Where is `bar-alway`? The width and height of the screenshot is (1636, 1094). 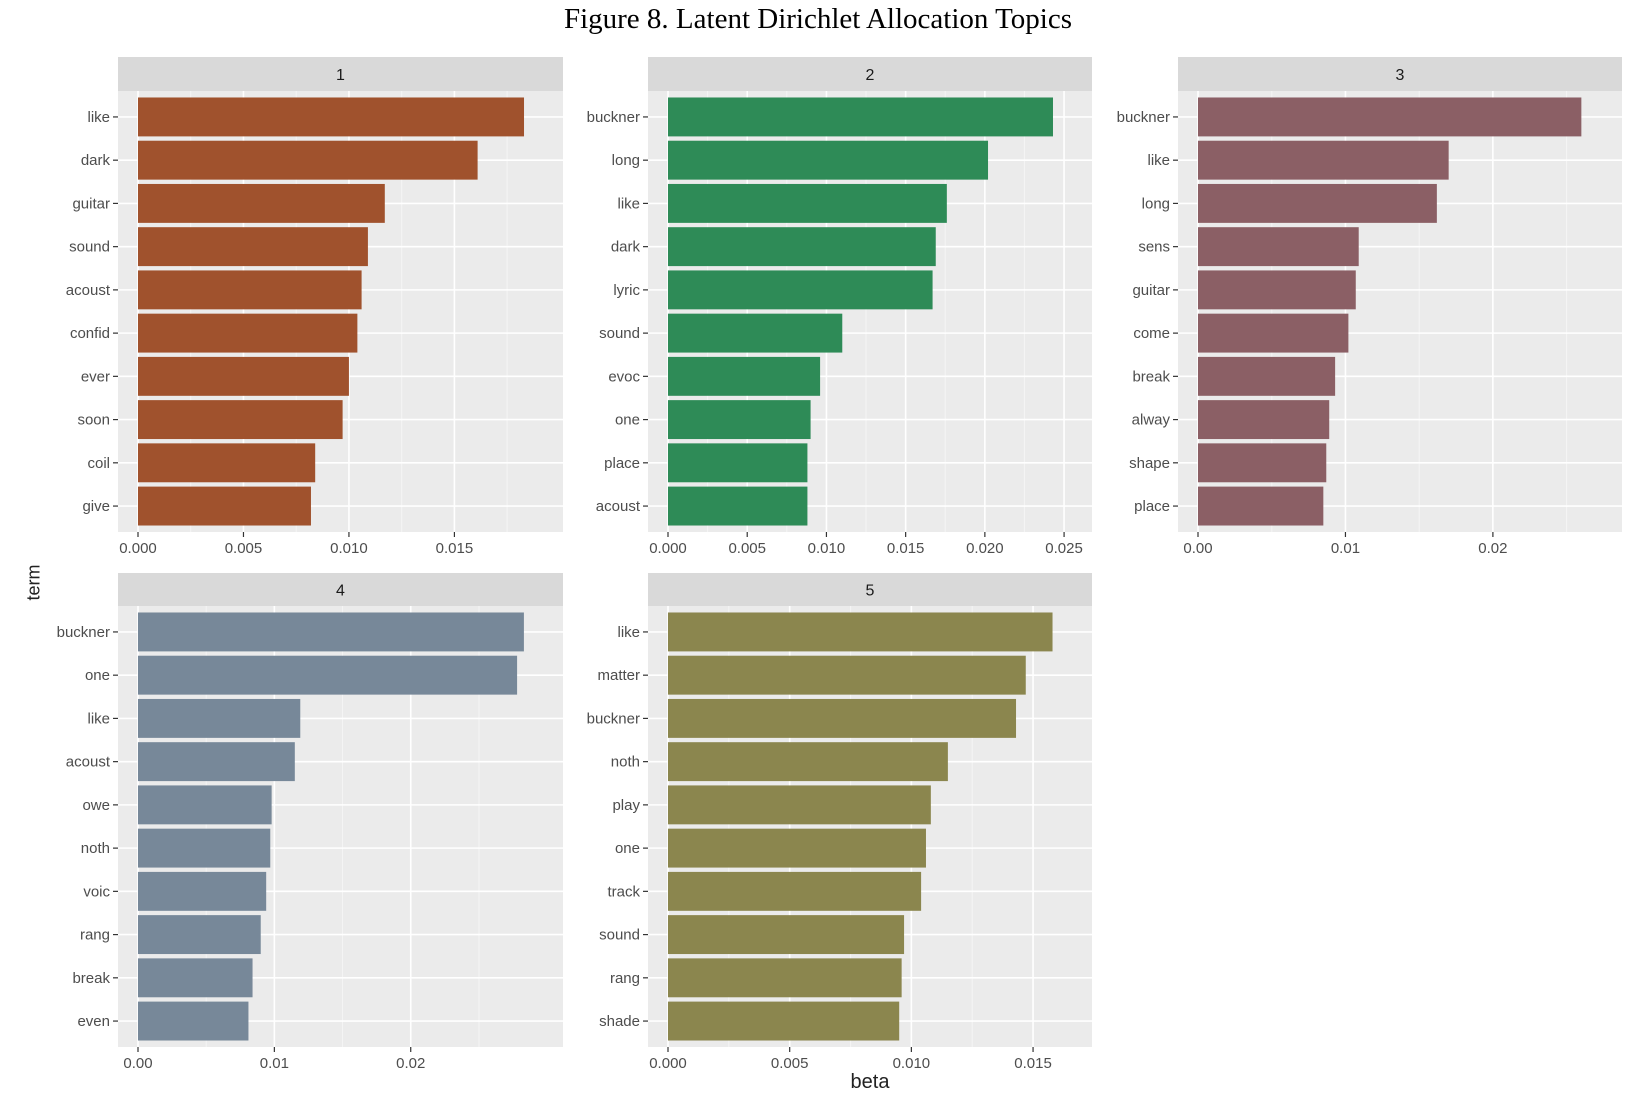 bar-alway is located at coordinates (1264, 420).